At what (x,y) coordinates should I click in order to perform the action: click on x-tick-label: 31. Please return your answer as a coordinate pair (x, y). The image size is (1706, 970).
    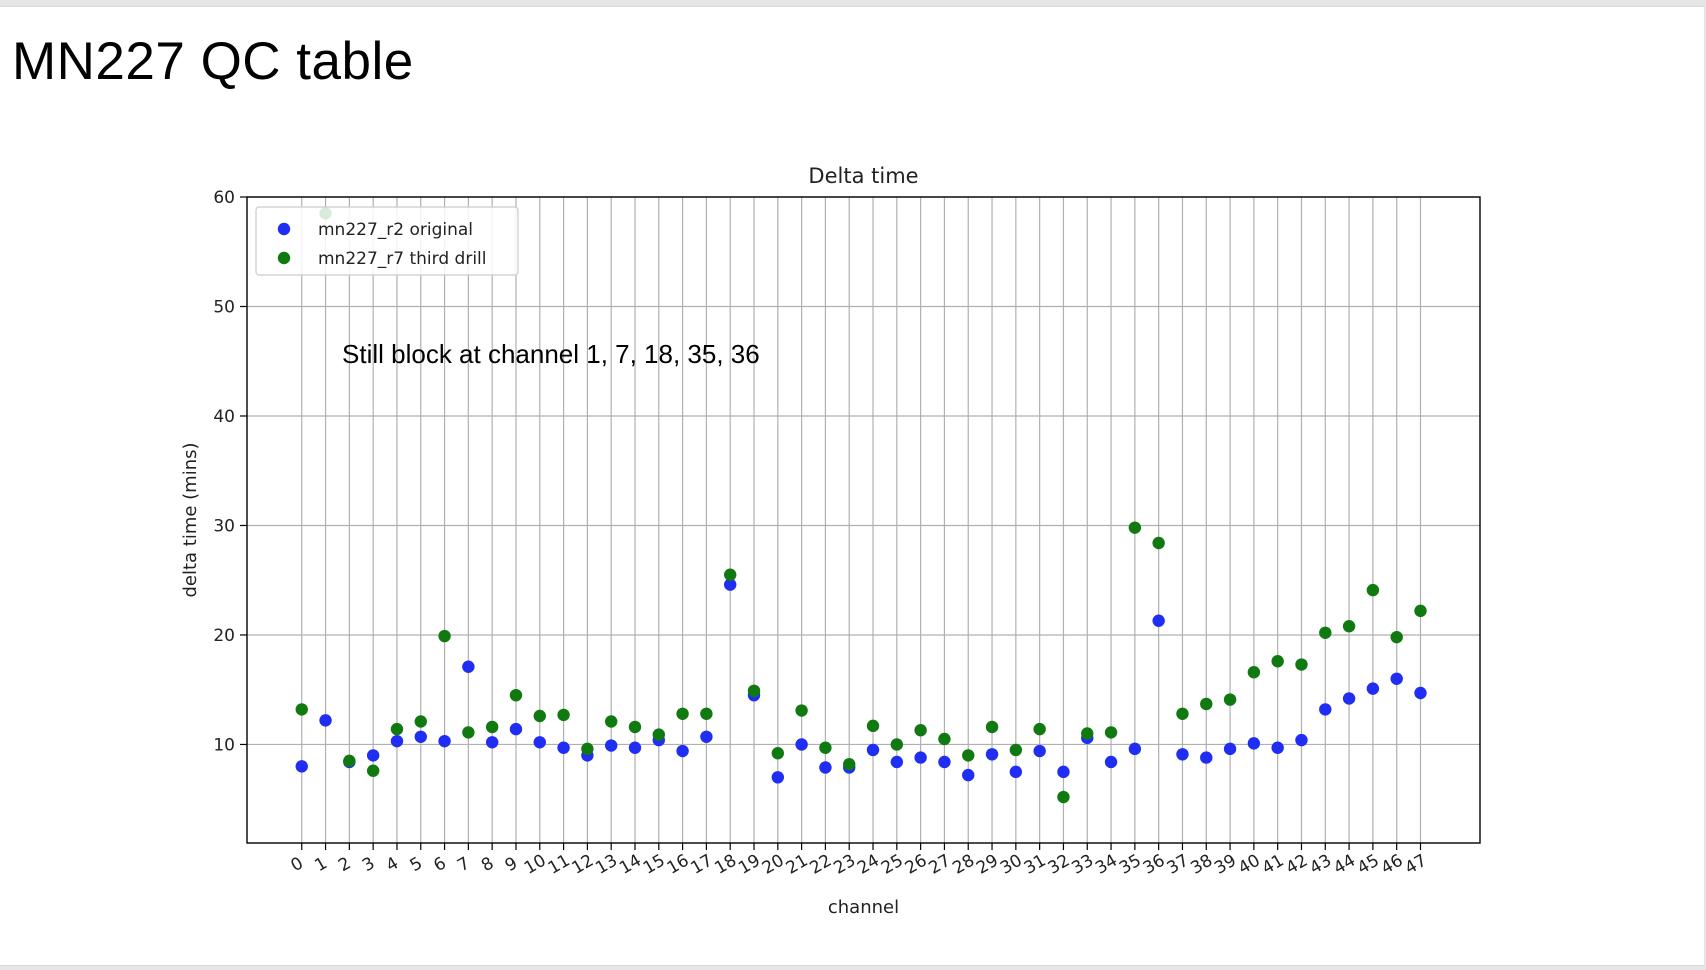
    Looking at the image, I should click on (1035, 865).